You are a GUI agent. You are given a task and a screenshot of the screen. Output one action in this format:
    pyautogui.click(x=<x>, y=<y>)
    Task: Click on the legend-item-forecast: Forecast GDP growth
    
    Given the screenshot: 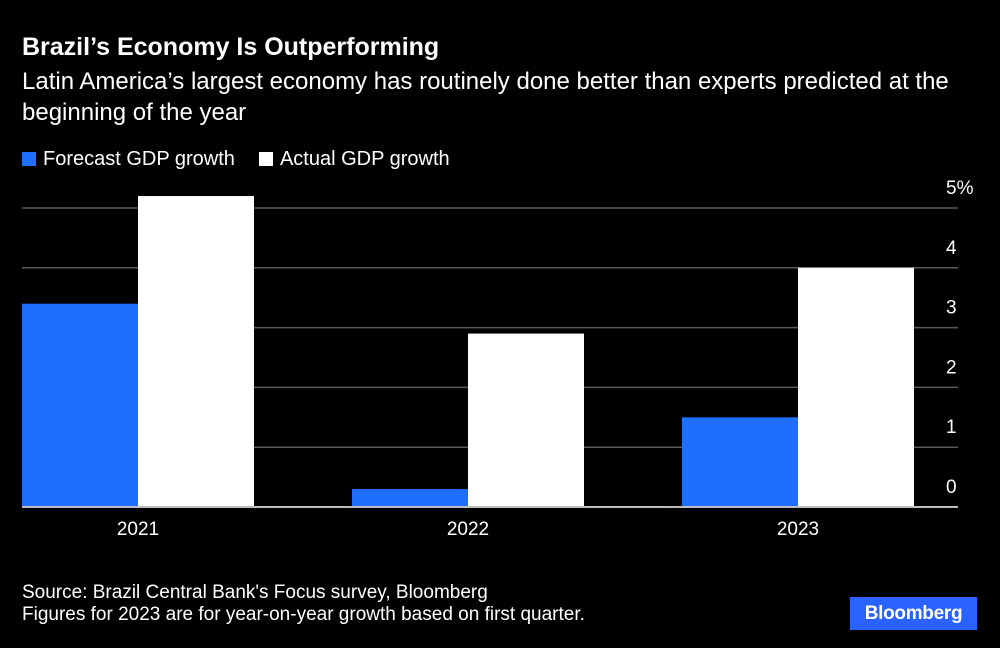 What is the action you would take?
    pyautogui.click(x=128, y=159)
    